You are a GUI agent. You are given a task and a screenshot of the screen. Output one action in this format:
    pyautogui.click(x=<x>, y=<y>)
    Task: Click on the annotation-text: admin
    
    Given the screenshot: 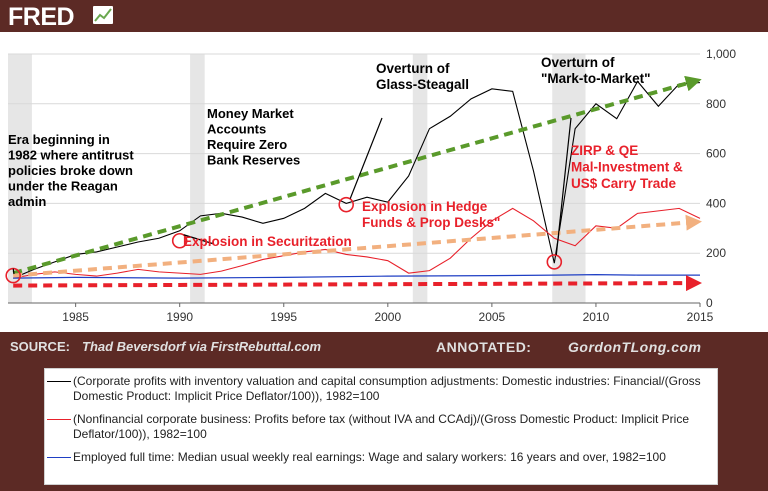 What is the action you would take?
    pyautogui.click(x=27, y=201)
    